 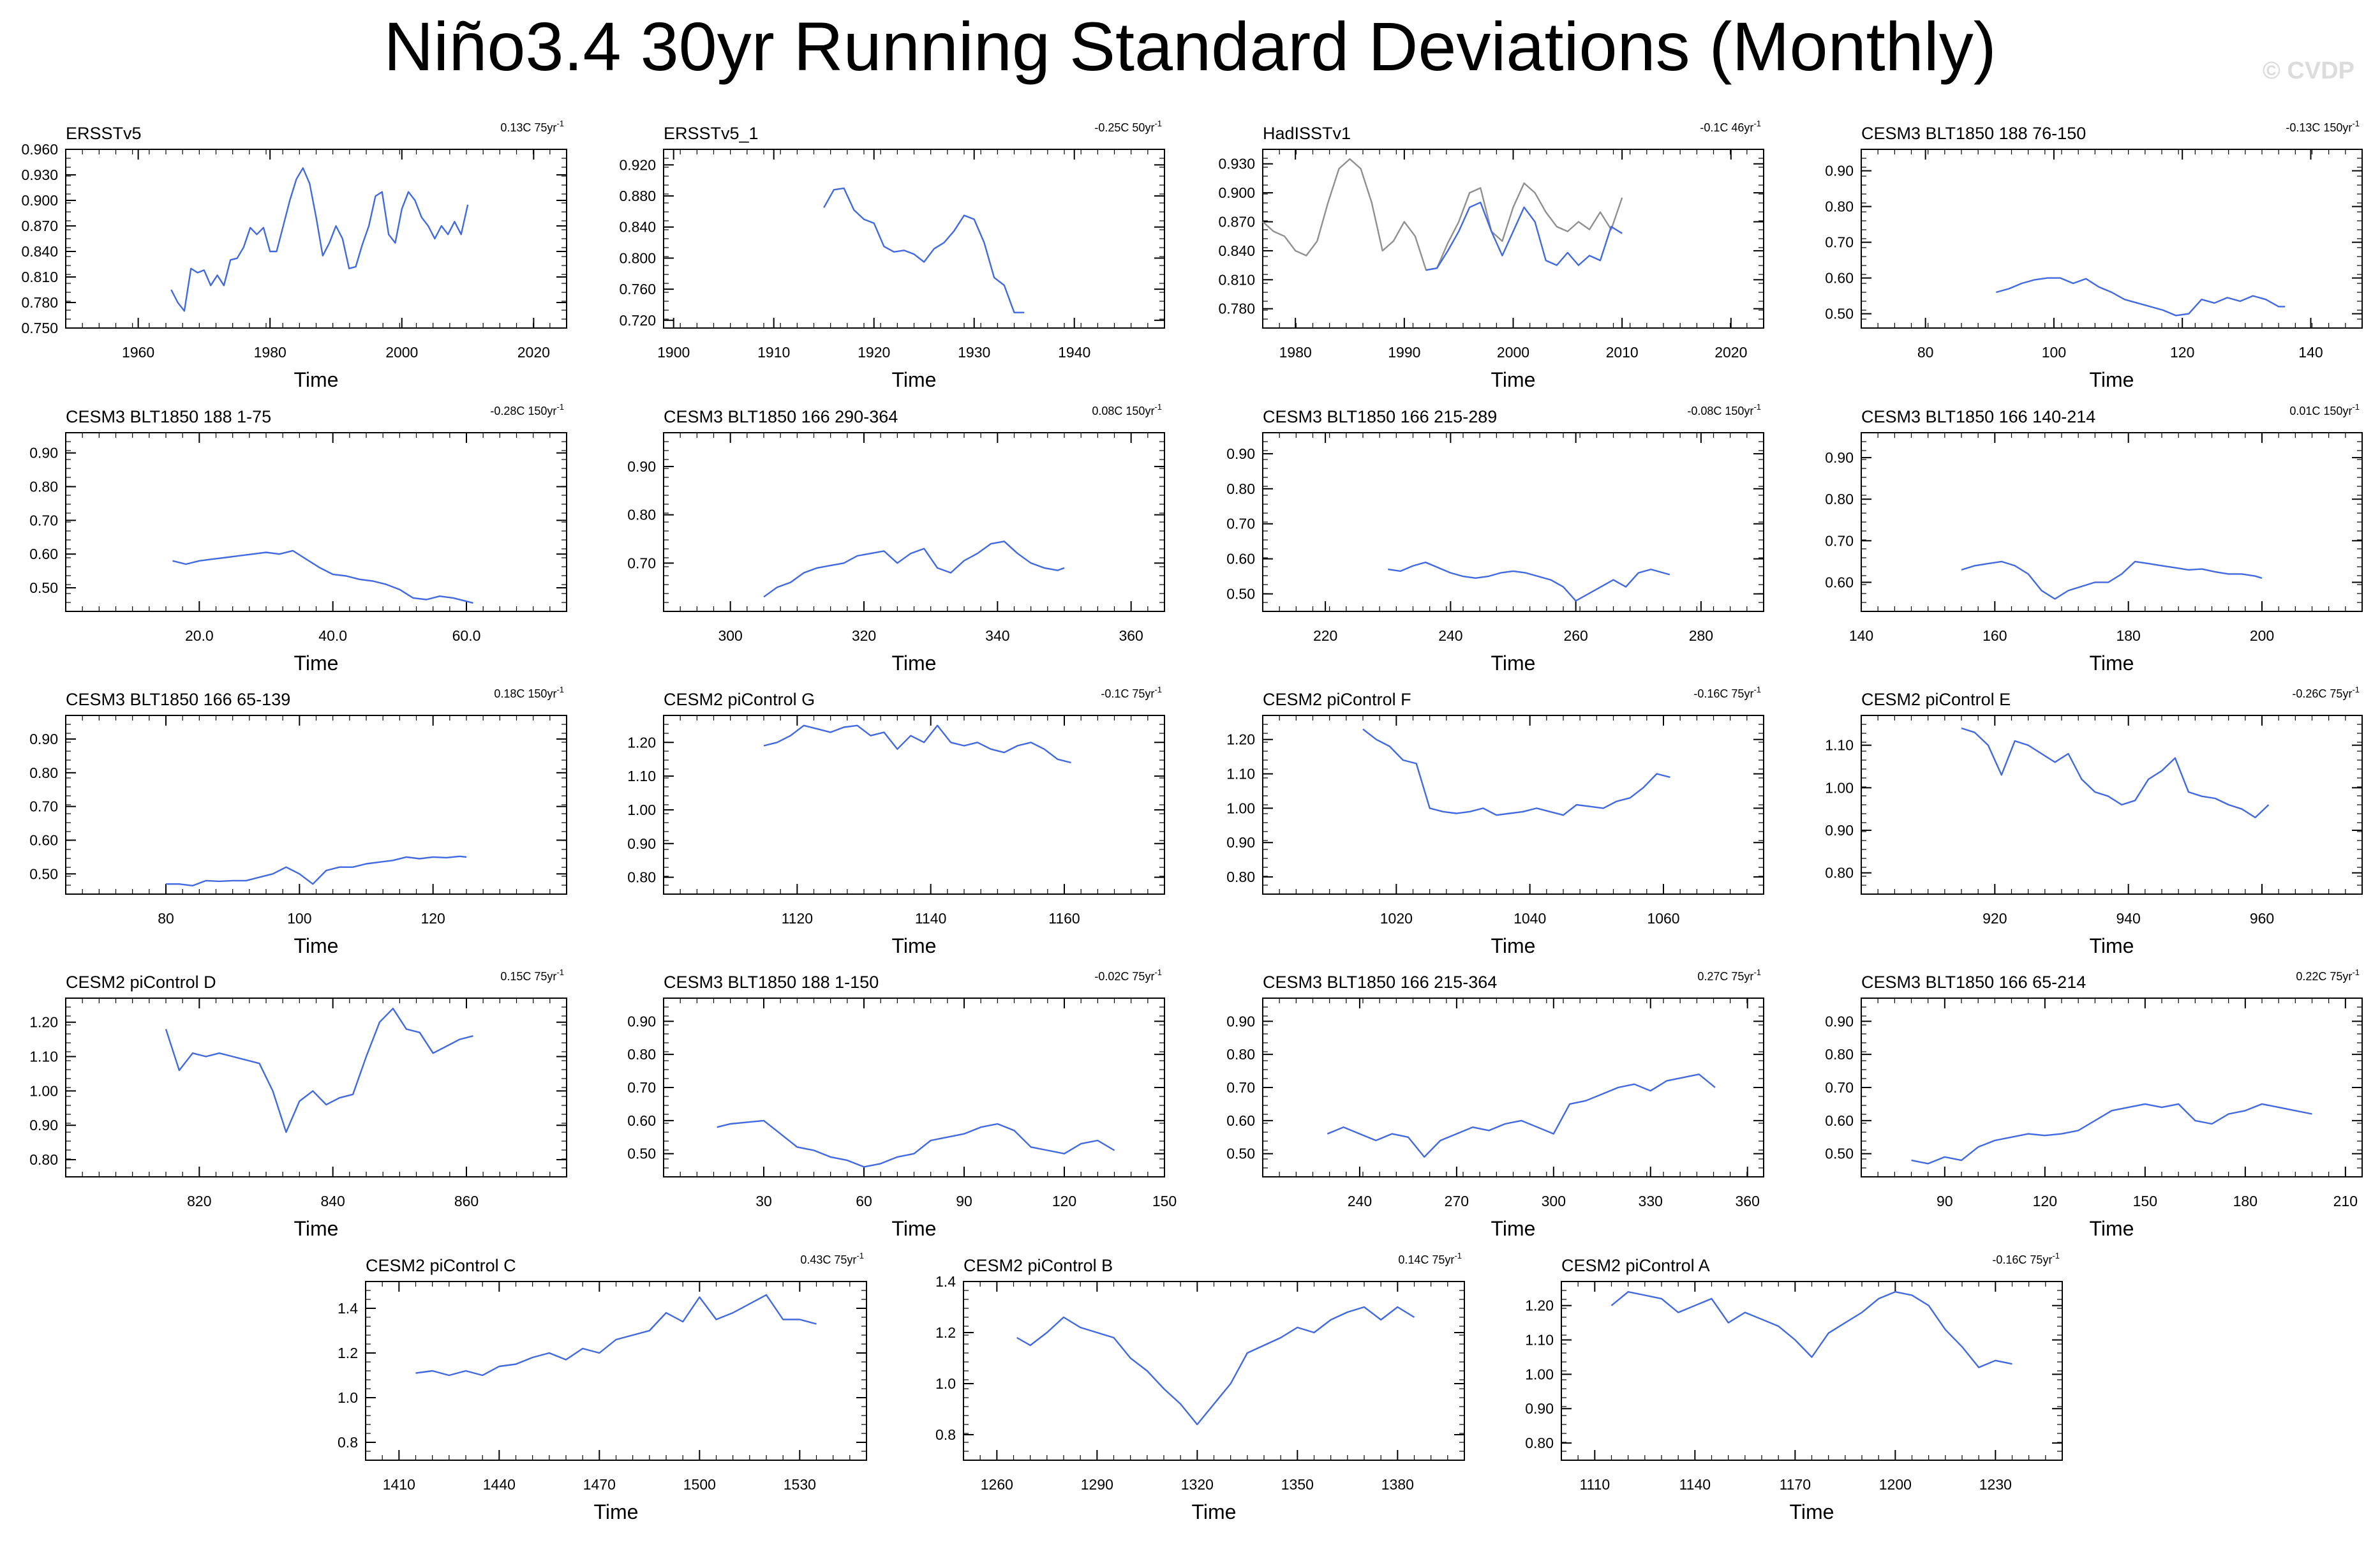 What do you see at coordinates (1396, 919) in the screenshot?
I see `x-tick-label: 1020` at bounding box center [1396, 919].